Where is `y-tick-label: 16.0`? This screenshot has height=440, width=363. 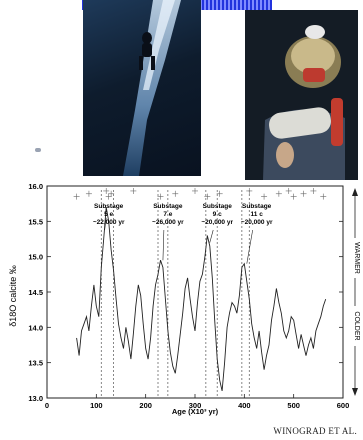
y-tick-label: 16.0 is located at coordinates (35, 186).